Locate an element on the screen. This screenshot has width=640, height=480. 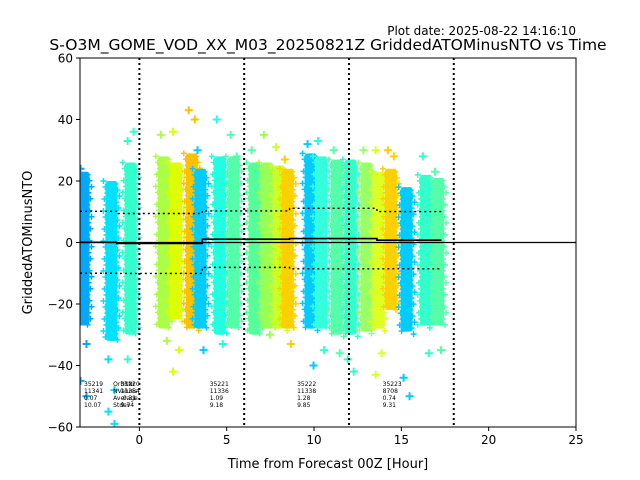
y-tick-label: 40 is located at coordinates (65, 120).